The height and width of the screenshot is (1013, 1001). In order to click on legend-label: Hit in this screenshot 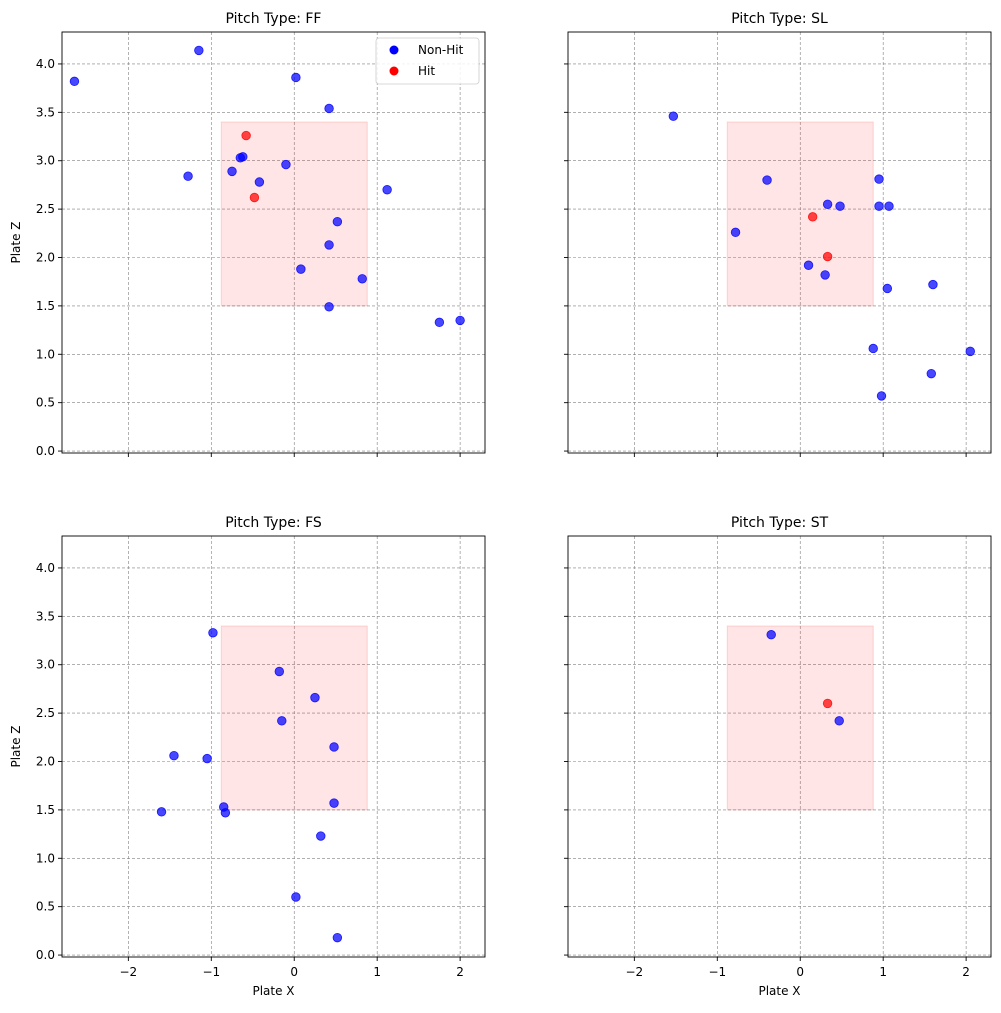, I will do `click(426, 71)`.